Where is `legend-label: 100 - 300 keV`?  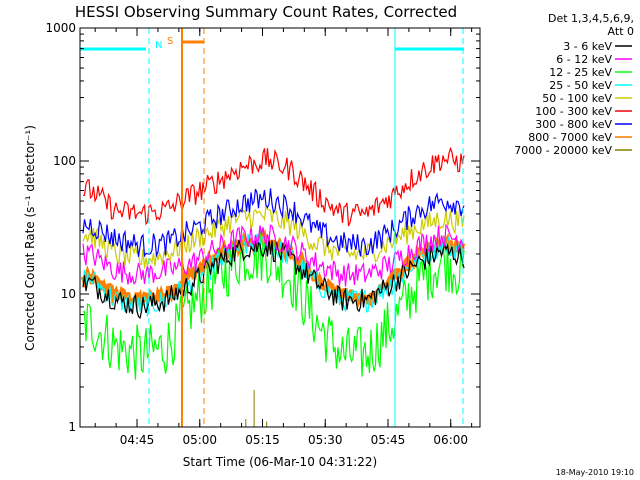
legend-label: 100 - 300 keV is located at coordinates (573, 111).